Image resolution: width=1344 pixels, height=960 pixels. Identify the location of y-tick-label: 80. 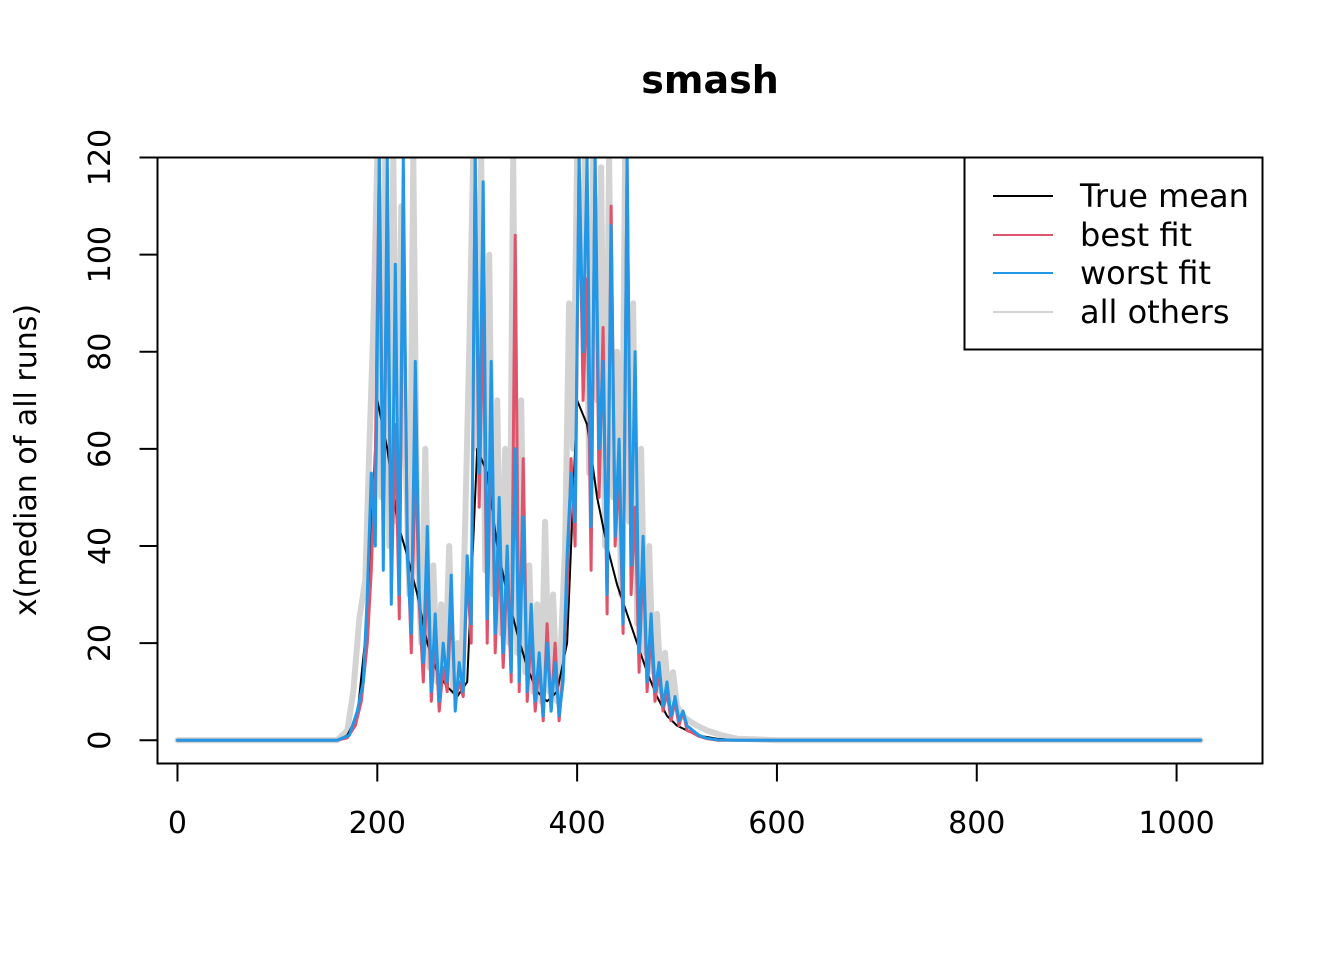
(100, 352).